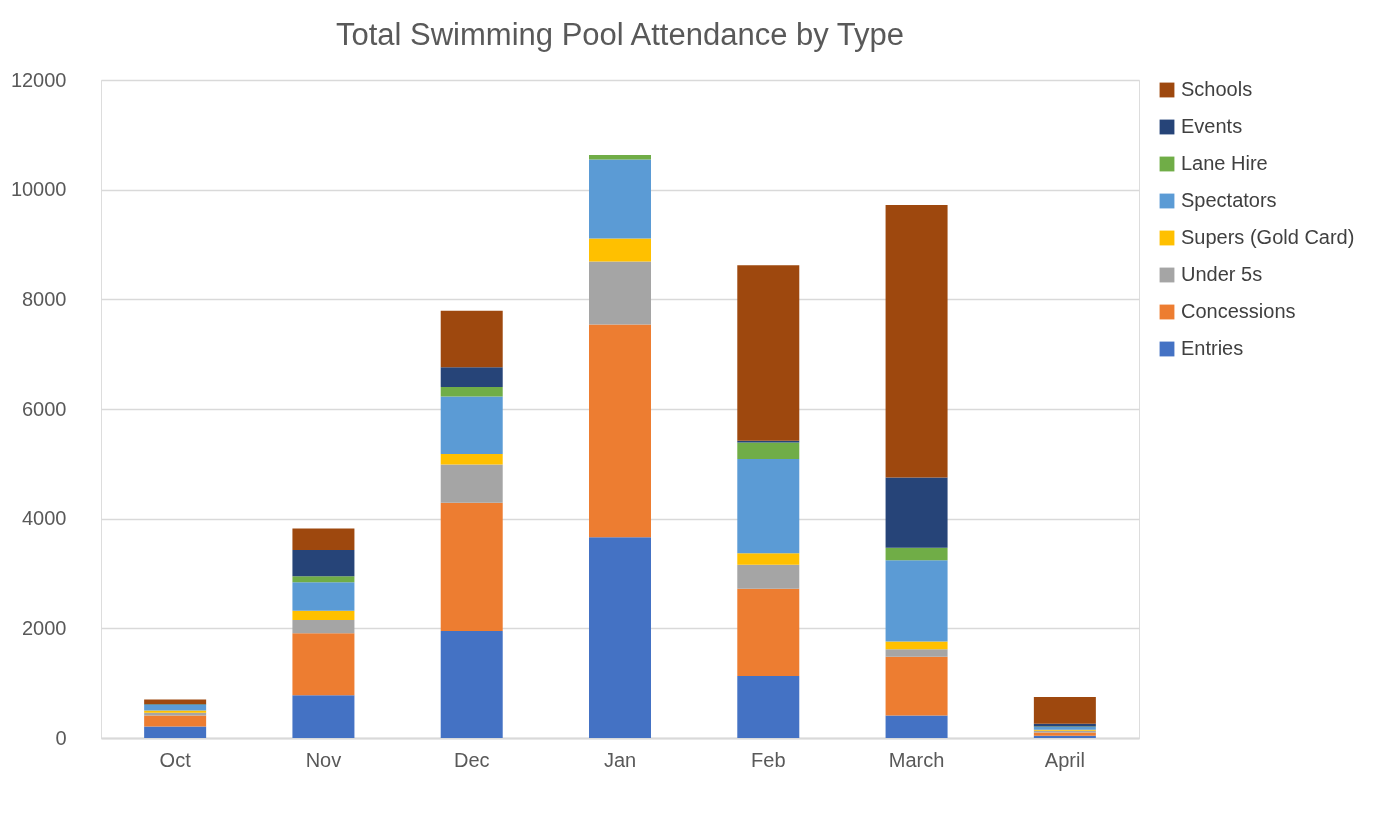 This screenshot has height=818, width=1384. I want to click on y-tick-label: 4000, so click(44, 518).